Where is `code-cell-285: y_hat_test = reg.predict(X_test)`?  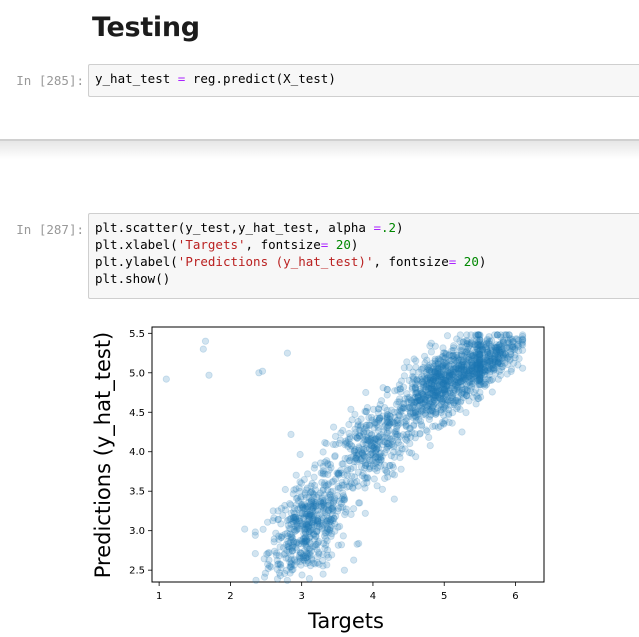
code-cell-285: y_hat_test = reg.predict(X_test) is located at coordinates (363, 80).